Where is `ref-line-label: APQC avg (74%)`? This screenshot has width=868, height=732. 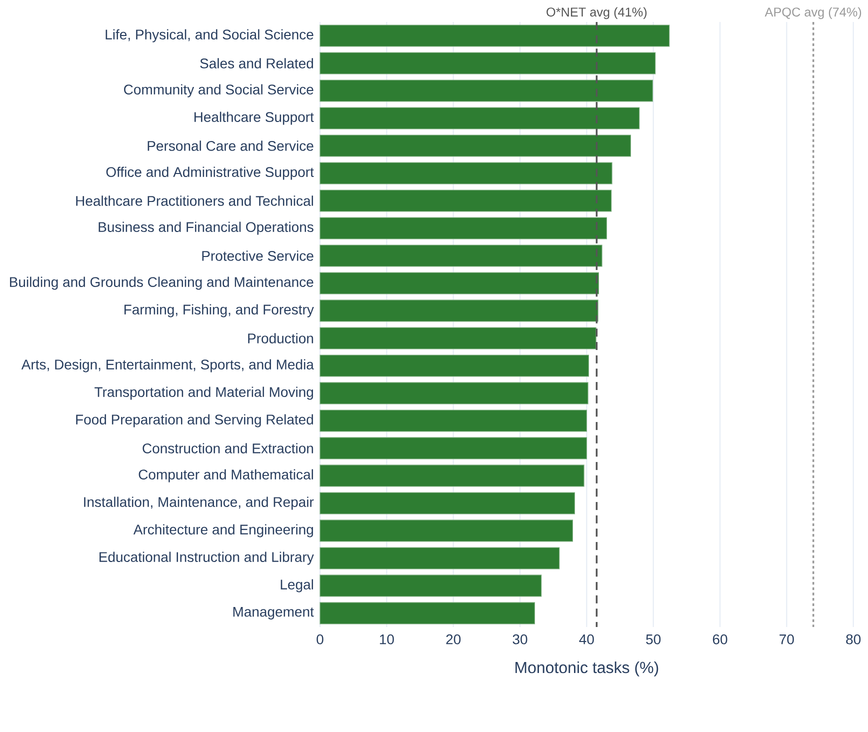
ref-line-label: APQC avg (74%) is located at coordinates (813, 13).